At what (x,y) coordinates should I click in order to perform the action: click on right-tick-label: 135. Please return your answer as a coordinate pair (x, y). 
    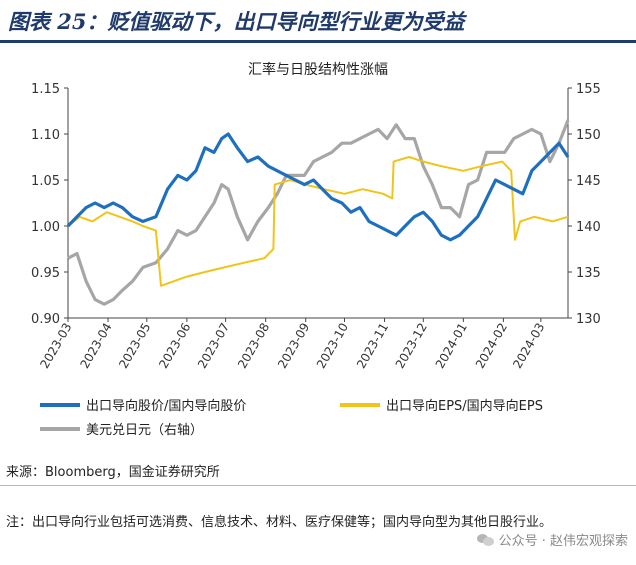
    Looking at the image, I should click on (588, 273).